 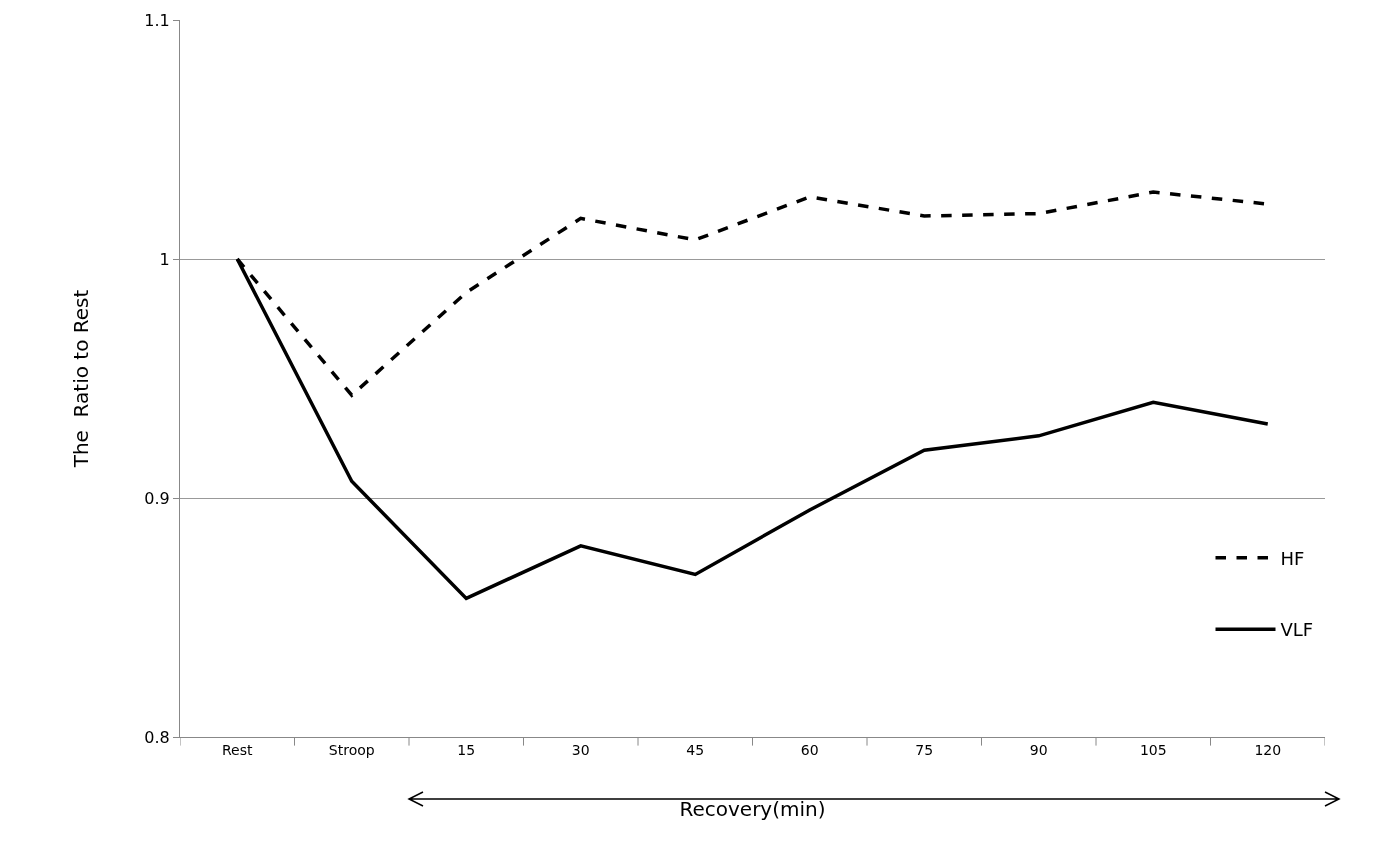 I want to click on y-tick-label: 1, so click(x=164, y=259).